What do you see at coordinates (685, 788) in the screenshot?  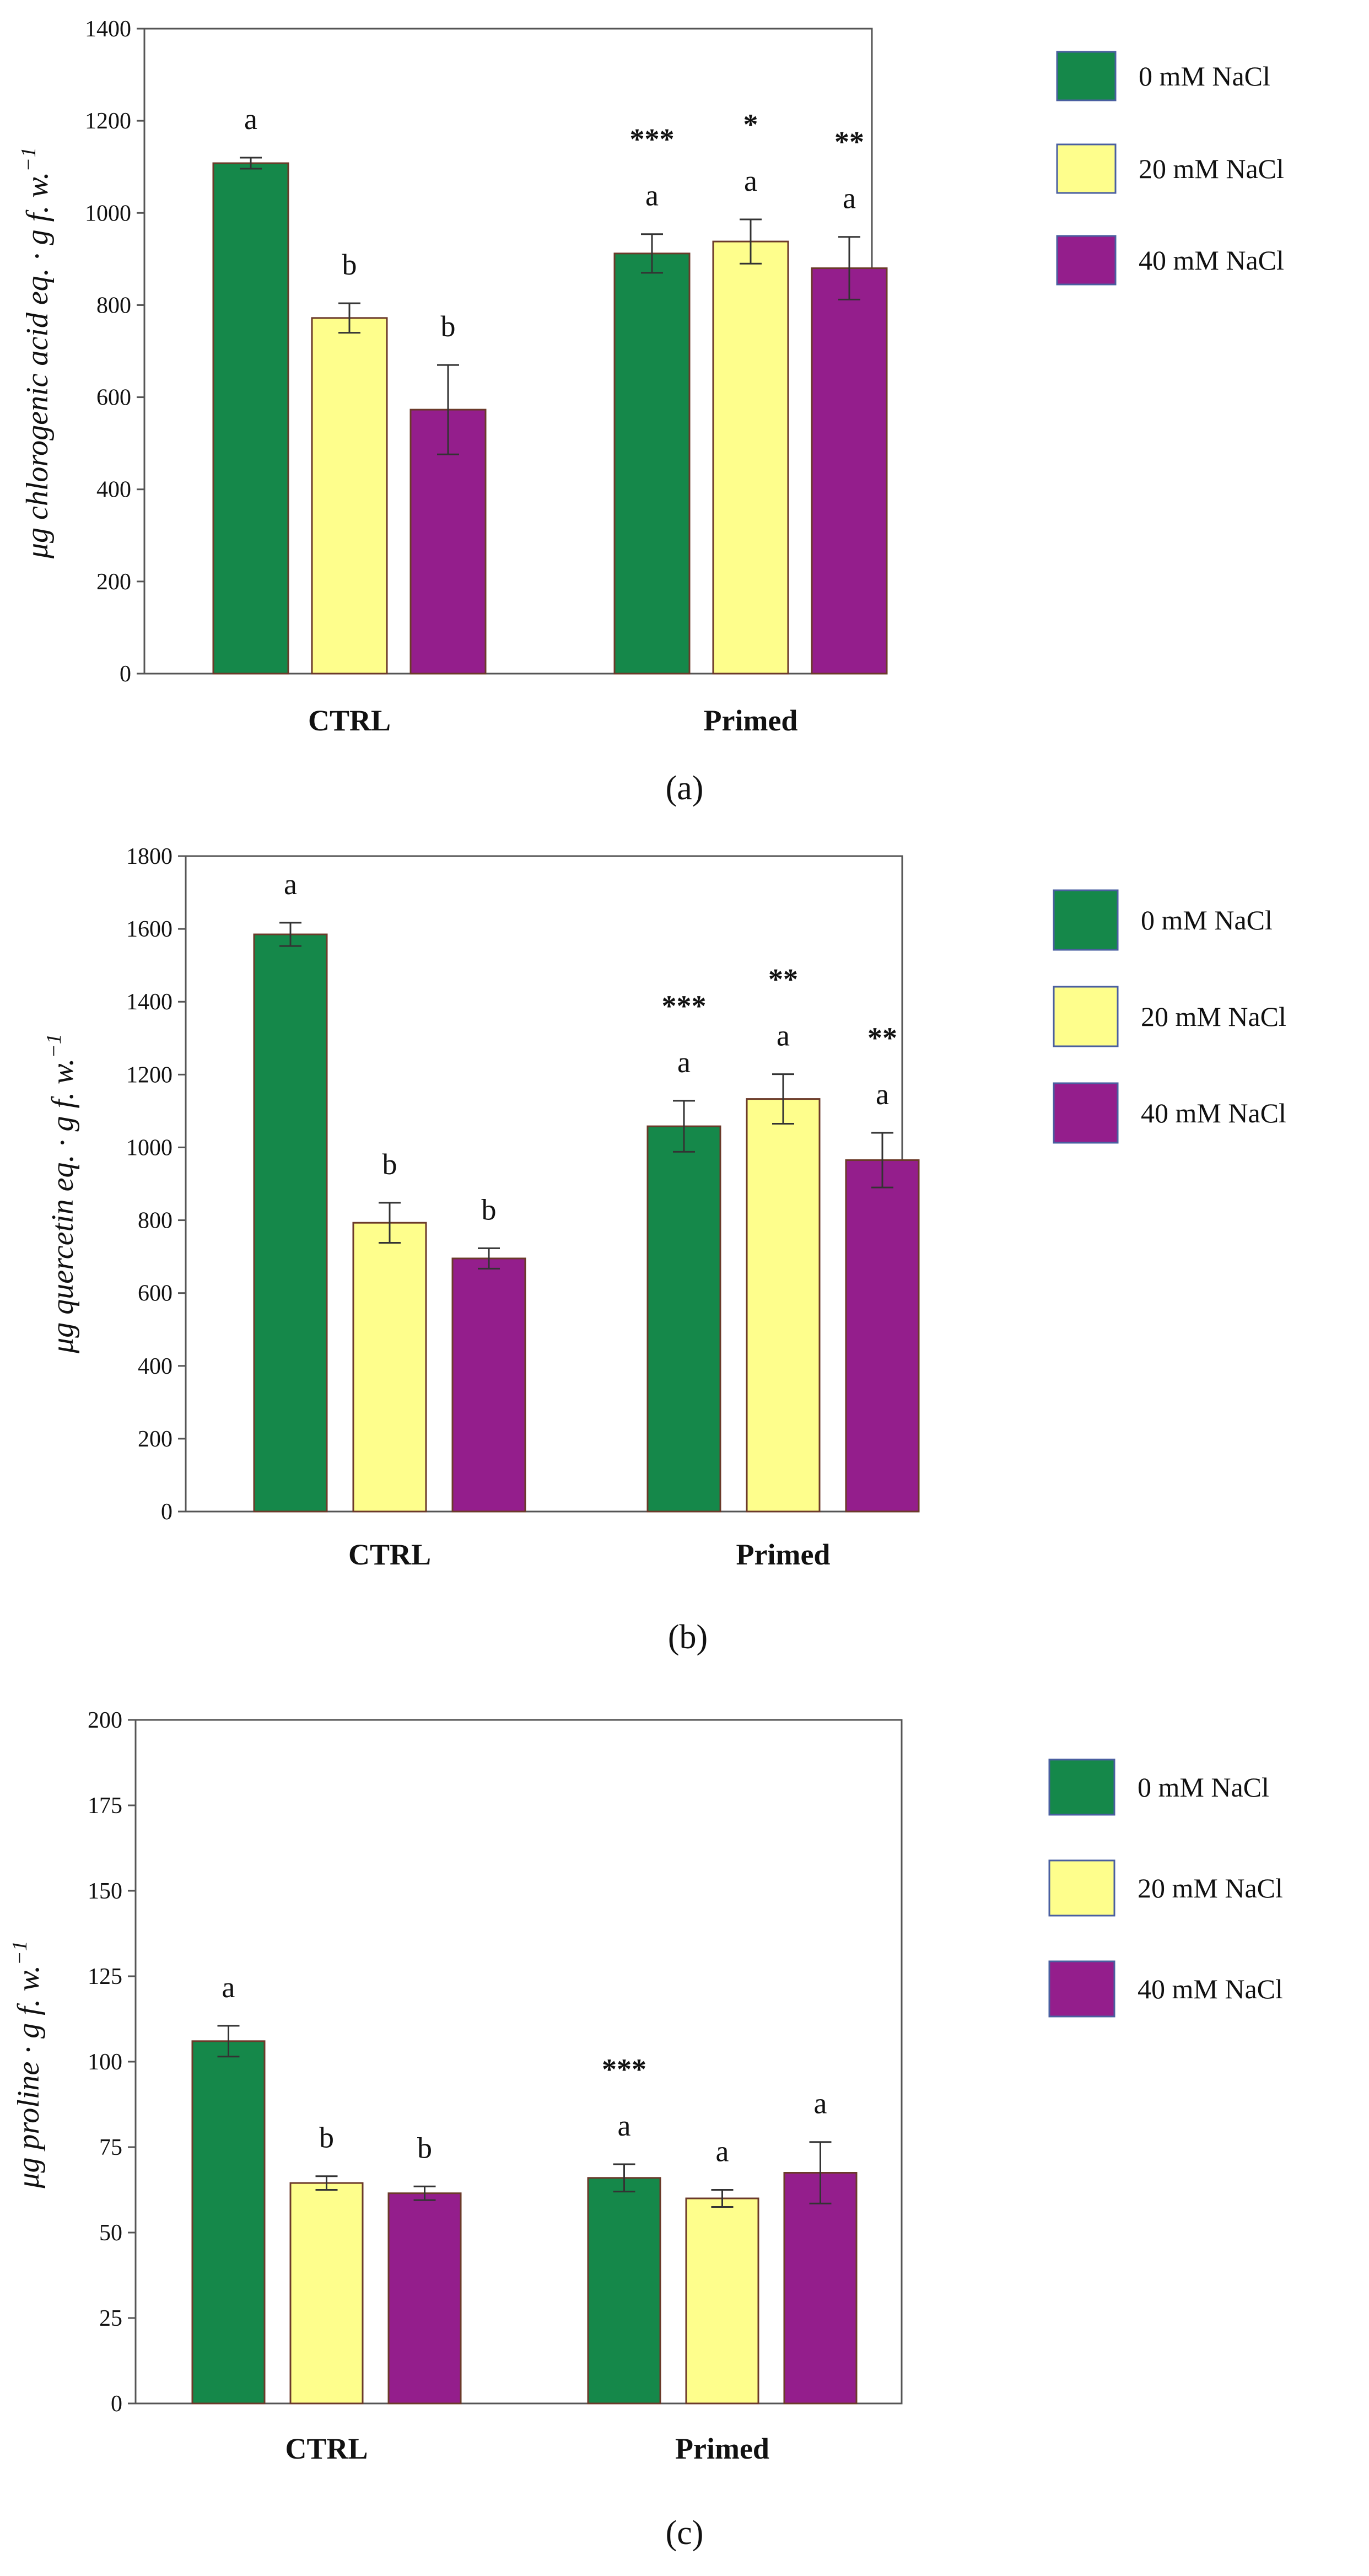 I see `panel-caption: (a)` at bounding box center [685, 788].